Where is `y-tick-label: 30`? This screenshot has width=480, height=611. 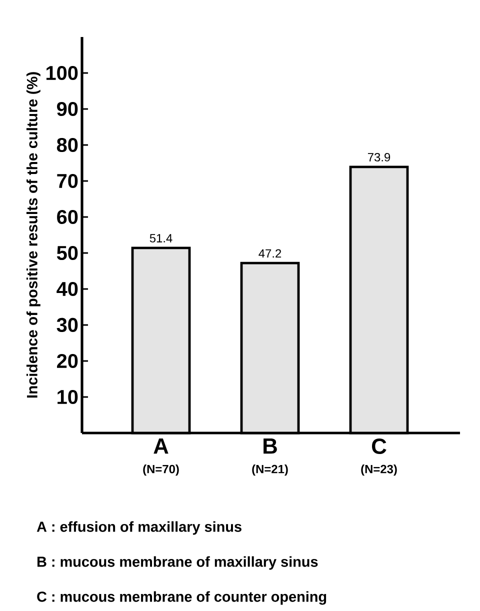
y-tick-label: 30 is located at coordinates (67, 325).